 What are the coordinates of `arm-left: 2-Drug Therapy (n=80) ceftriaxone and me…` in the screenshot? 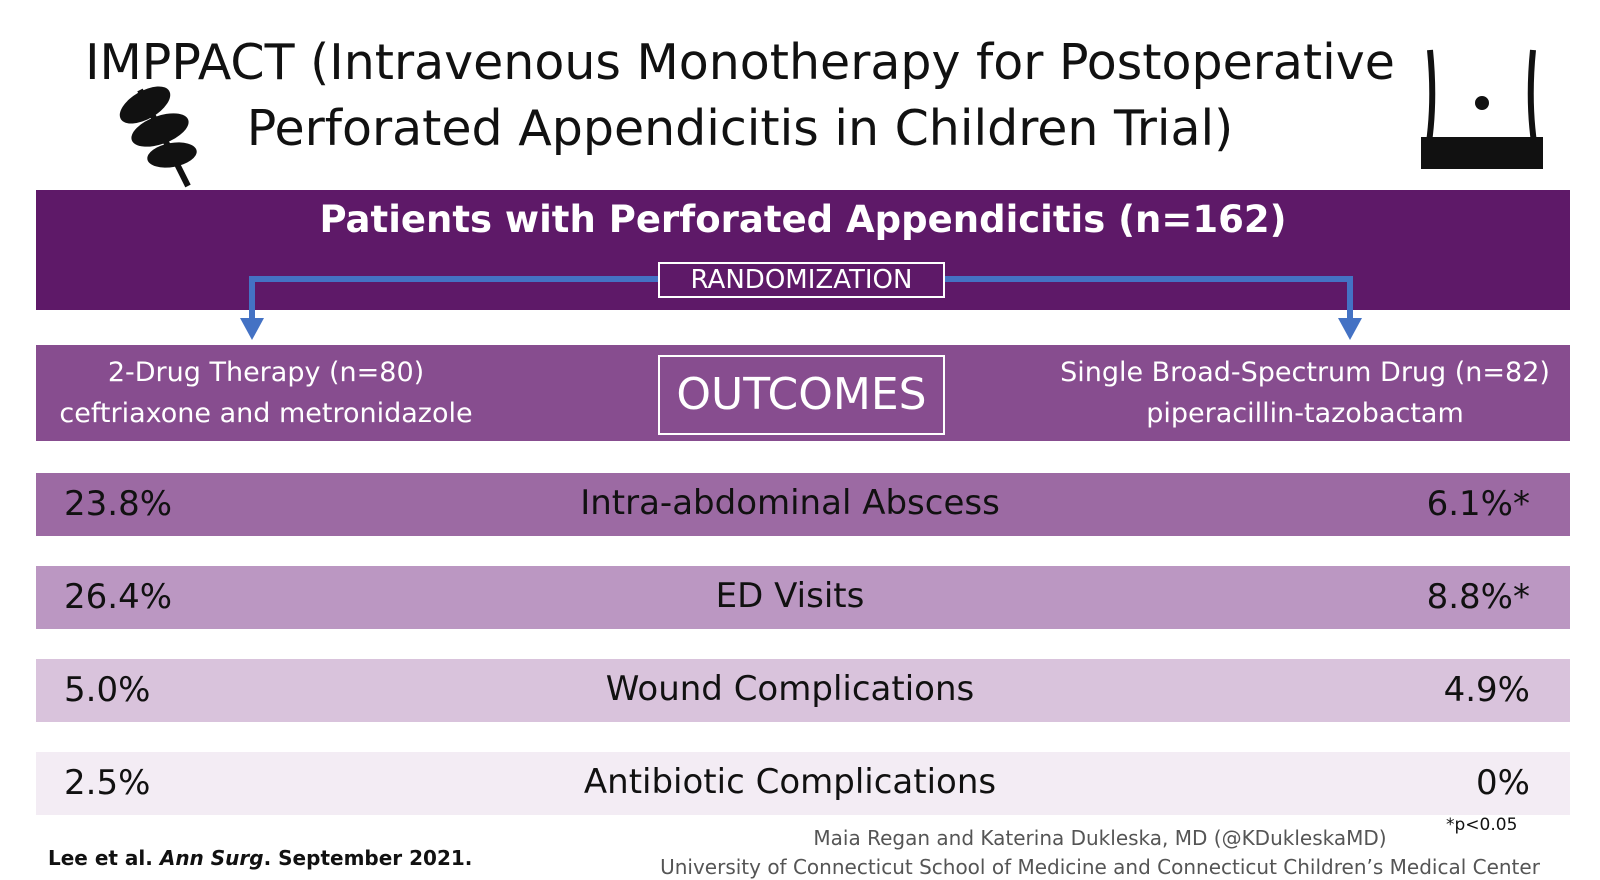 It's located at (266, 393).